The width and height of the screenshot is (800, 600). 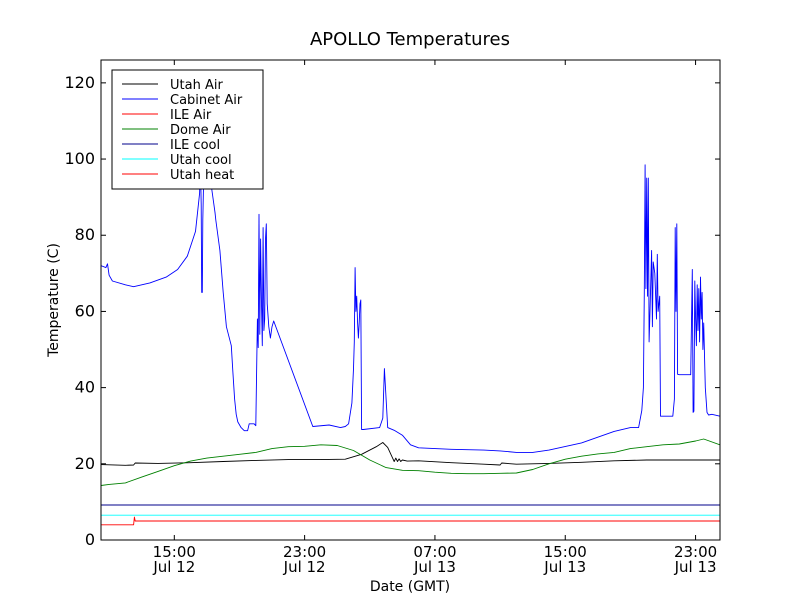 I want to click on chart-title: APOLLO Temperatures, so click(x=410, y=39).